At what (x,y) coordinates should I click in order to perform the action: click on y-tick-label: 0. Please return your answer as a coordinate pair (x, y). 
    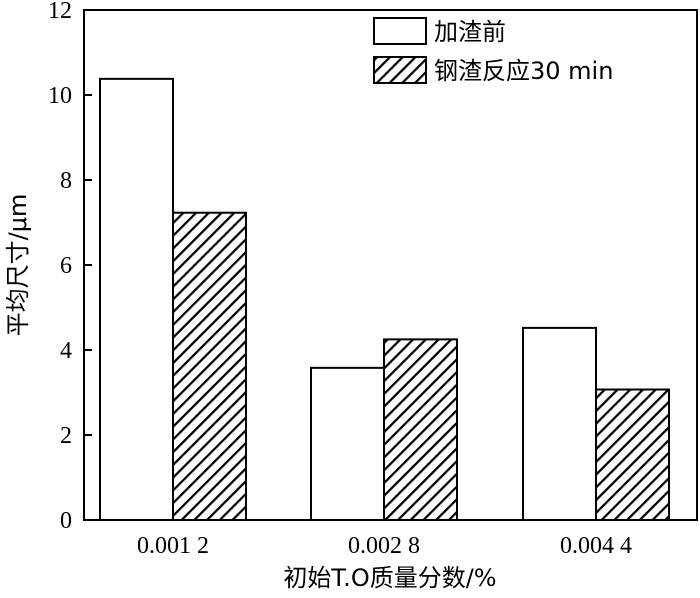
    Looking at the image, I should click on (66, 521).